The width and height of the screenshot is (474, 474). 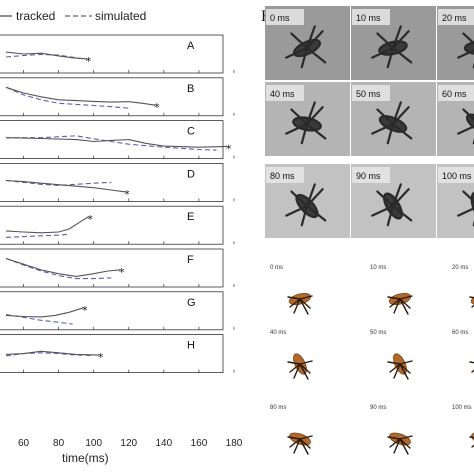 I want to click on panel-h: H*, so click(x=117, y=354).